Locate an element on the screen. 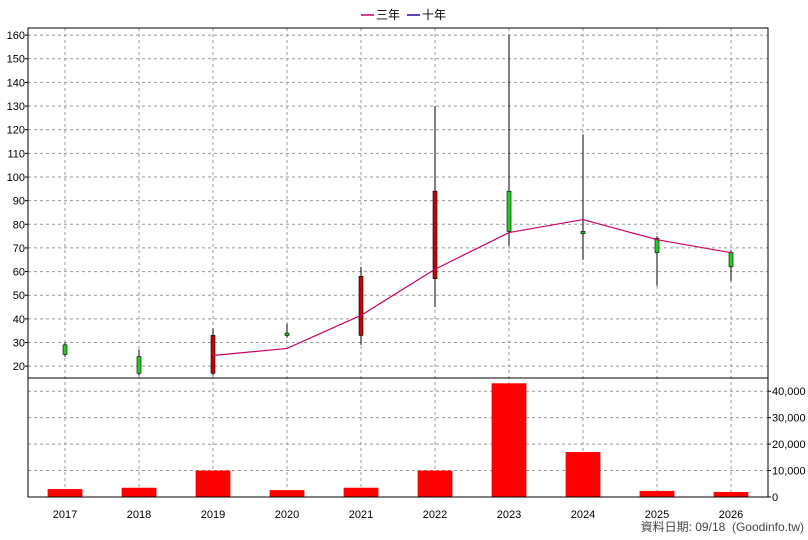  volume-tick-label: 20,000 is located at coordinates (789, 445).